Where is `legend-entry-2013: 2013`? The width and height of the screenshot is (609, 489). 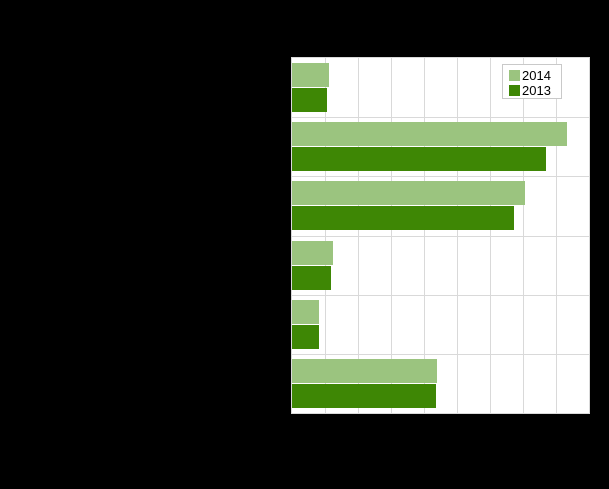
legend-entry-2013: 2013 is located at coordinates (535, 90).